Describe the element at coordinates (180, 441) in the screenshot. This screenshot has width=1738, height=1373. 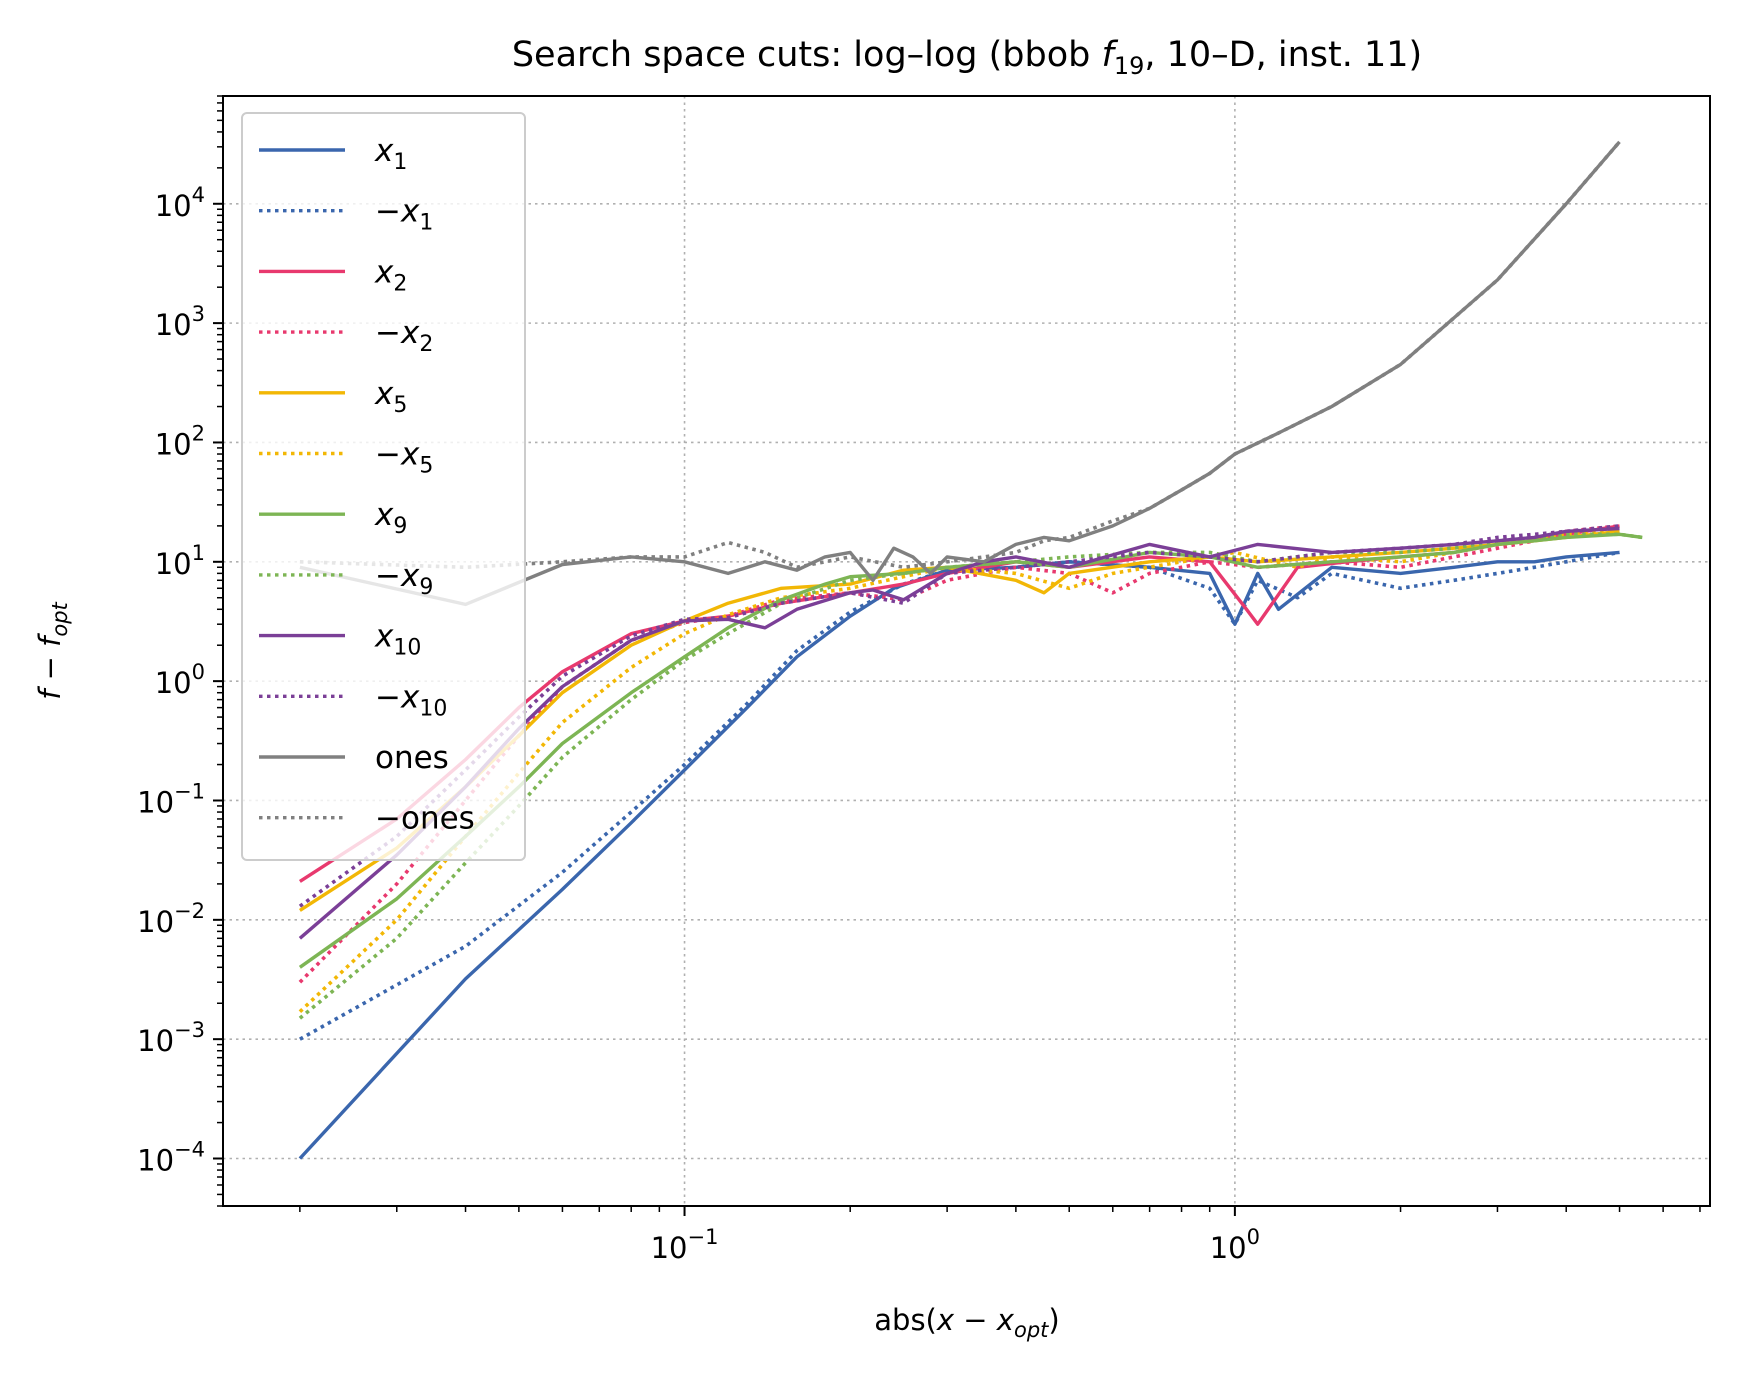
I see `y-tick-label: 10²` at that location.